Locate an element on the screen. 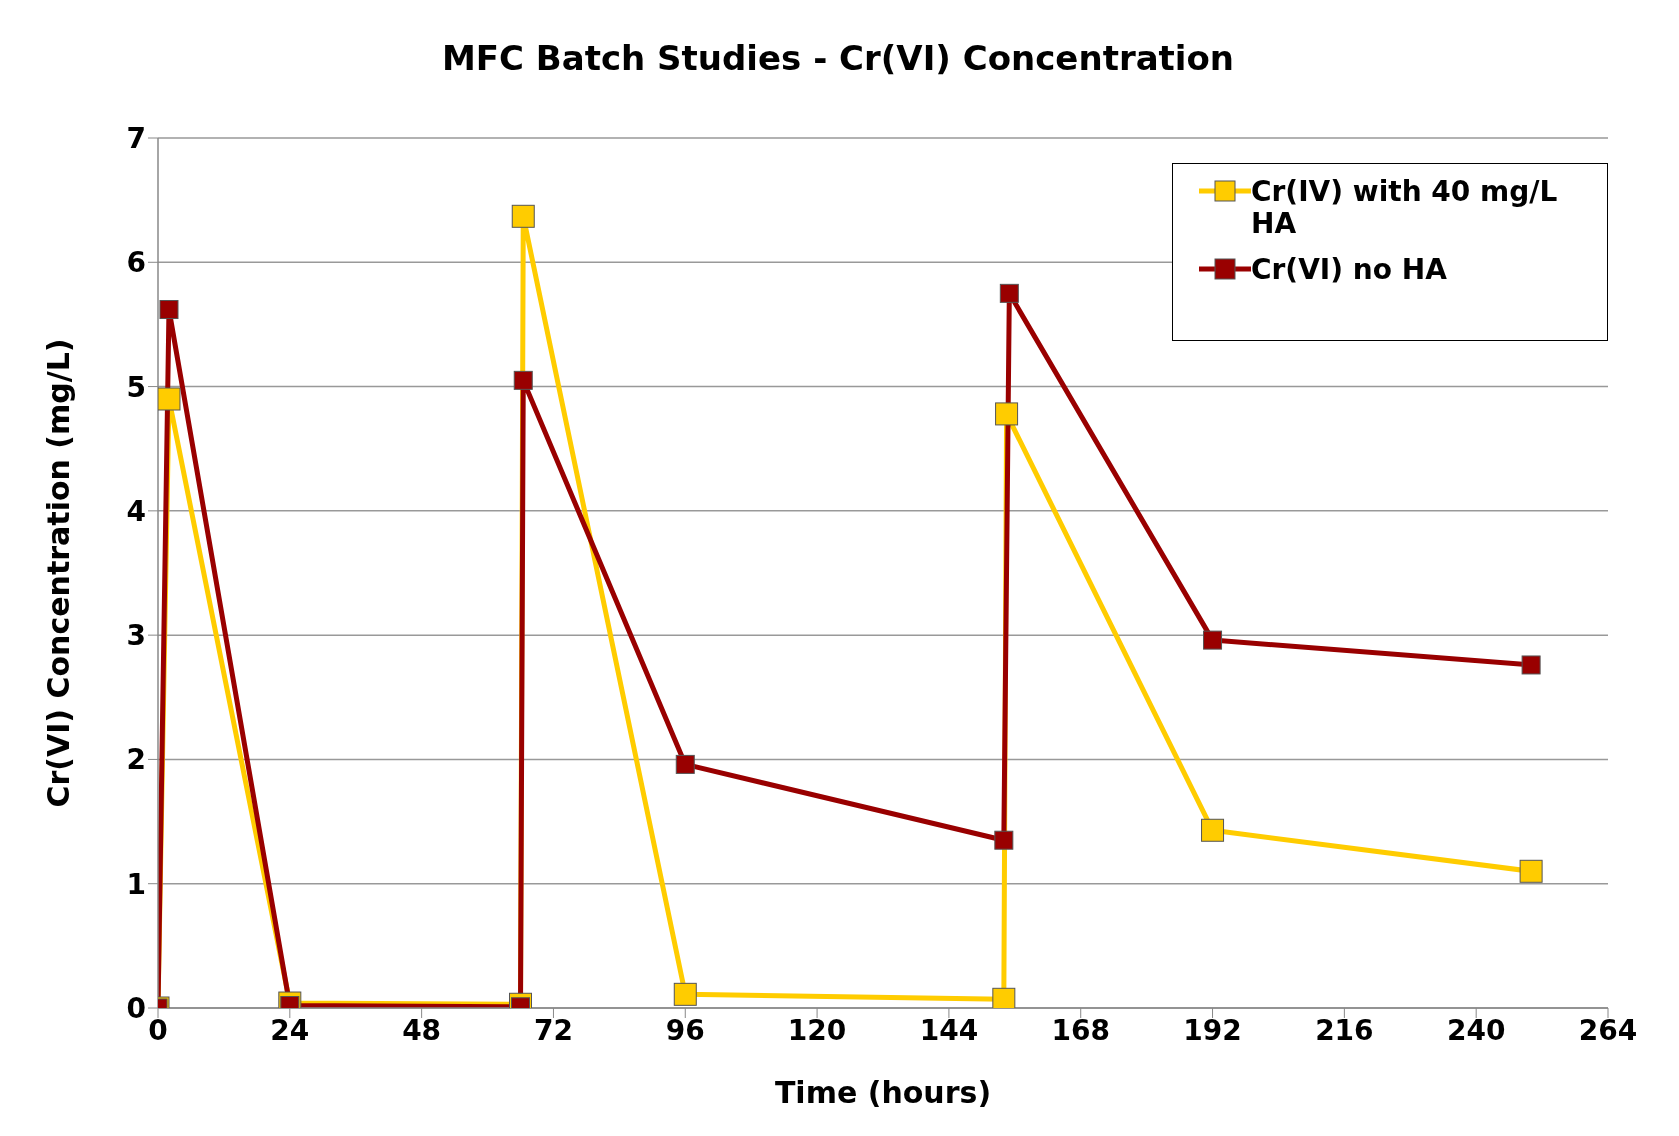 This screenshot has height=1136, width=1679. y-tick-label: 1 is located at coordinates (136, 884).